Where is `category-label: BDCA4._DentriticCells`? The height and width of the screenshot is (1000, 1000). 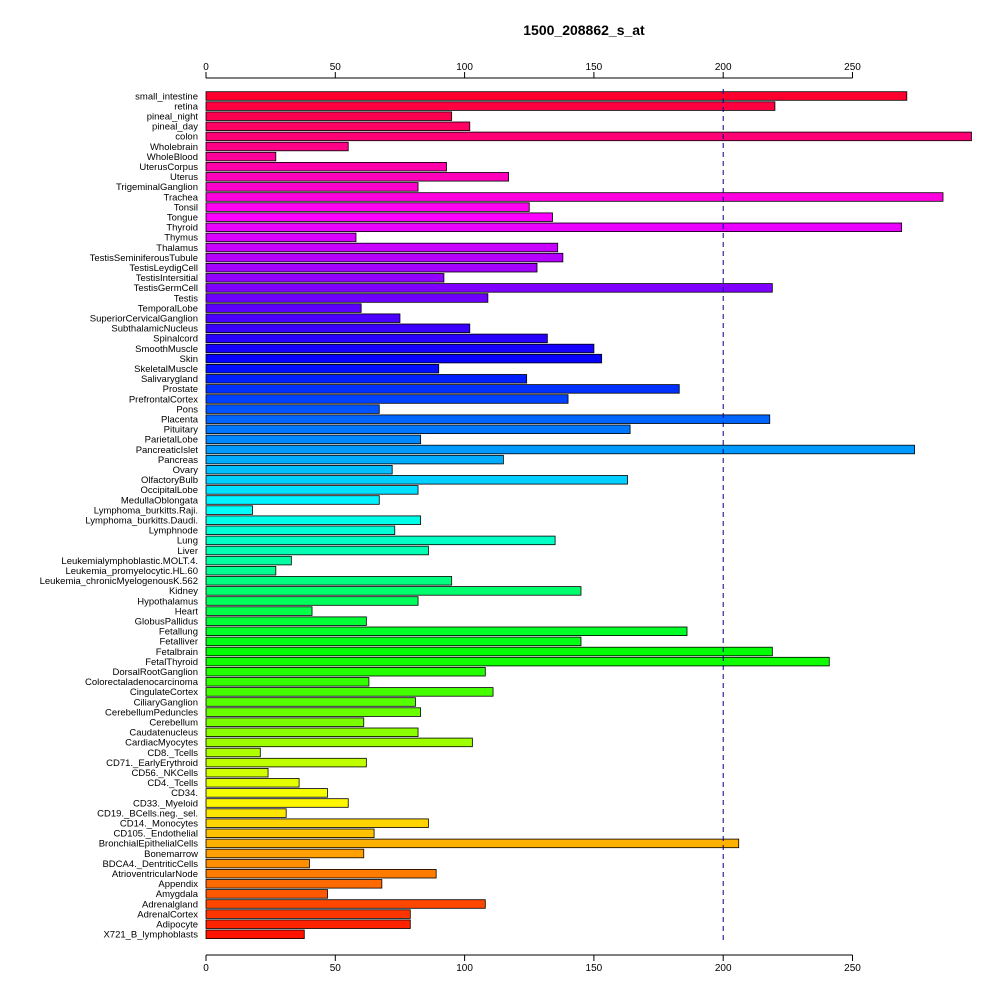 category-label: BDCA4._DentriticCells is located at coordinates (150, 864).